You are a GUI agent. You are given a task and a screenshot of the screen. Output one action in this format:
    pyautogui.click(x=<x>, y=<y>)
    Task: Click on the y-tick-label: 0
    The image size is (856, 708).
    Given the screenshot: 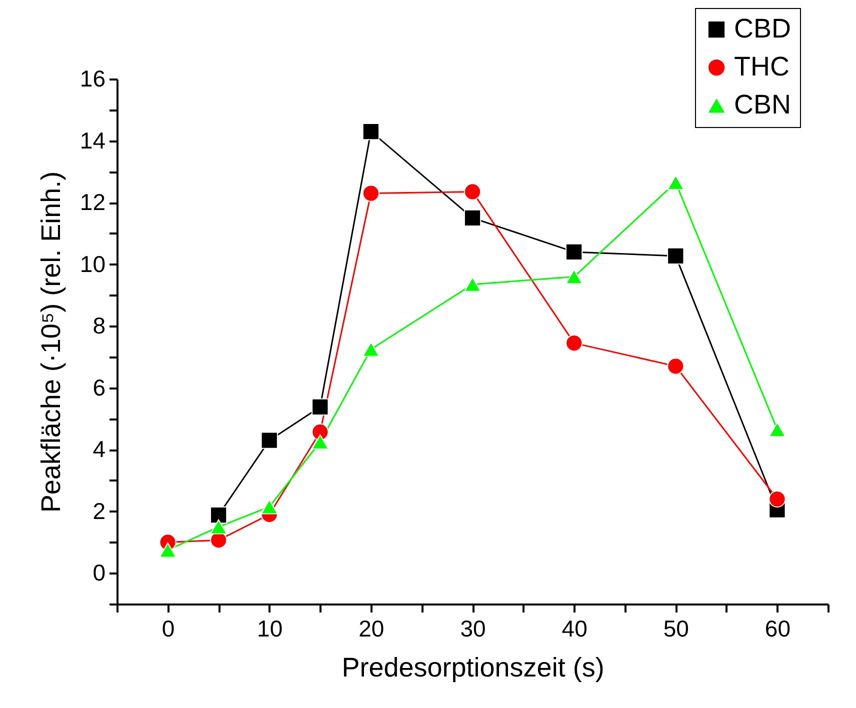 What is the action you would take?
    pyautogui.click(x=99, y=573)
    